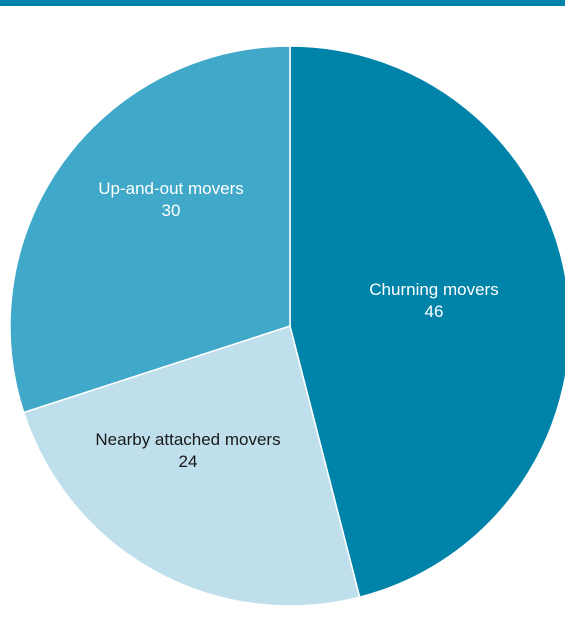  I want to click on top-accent-rule, so click(282, 3).